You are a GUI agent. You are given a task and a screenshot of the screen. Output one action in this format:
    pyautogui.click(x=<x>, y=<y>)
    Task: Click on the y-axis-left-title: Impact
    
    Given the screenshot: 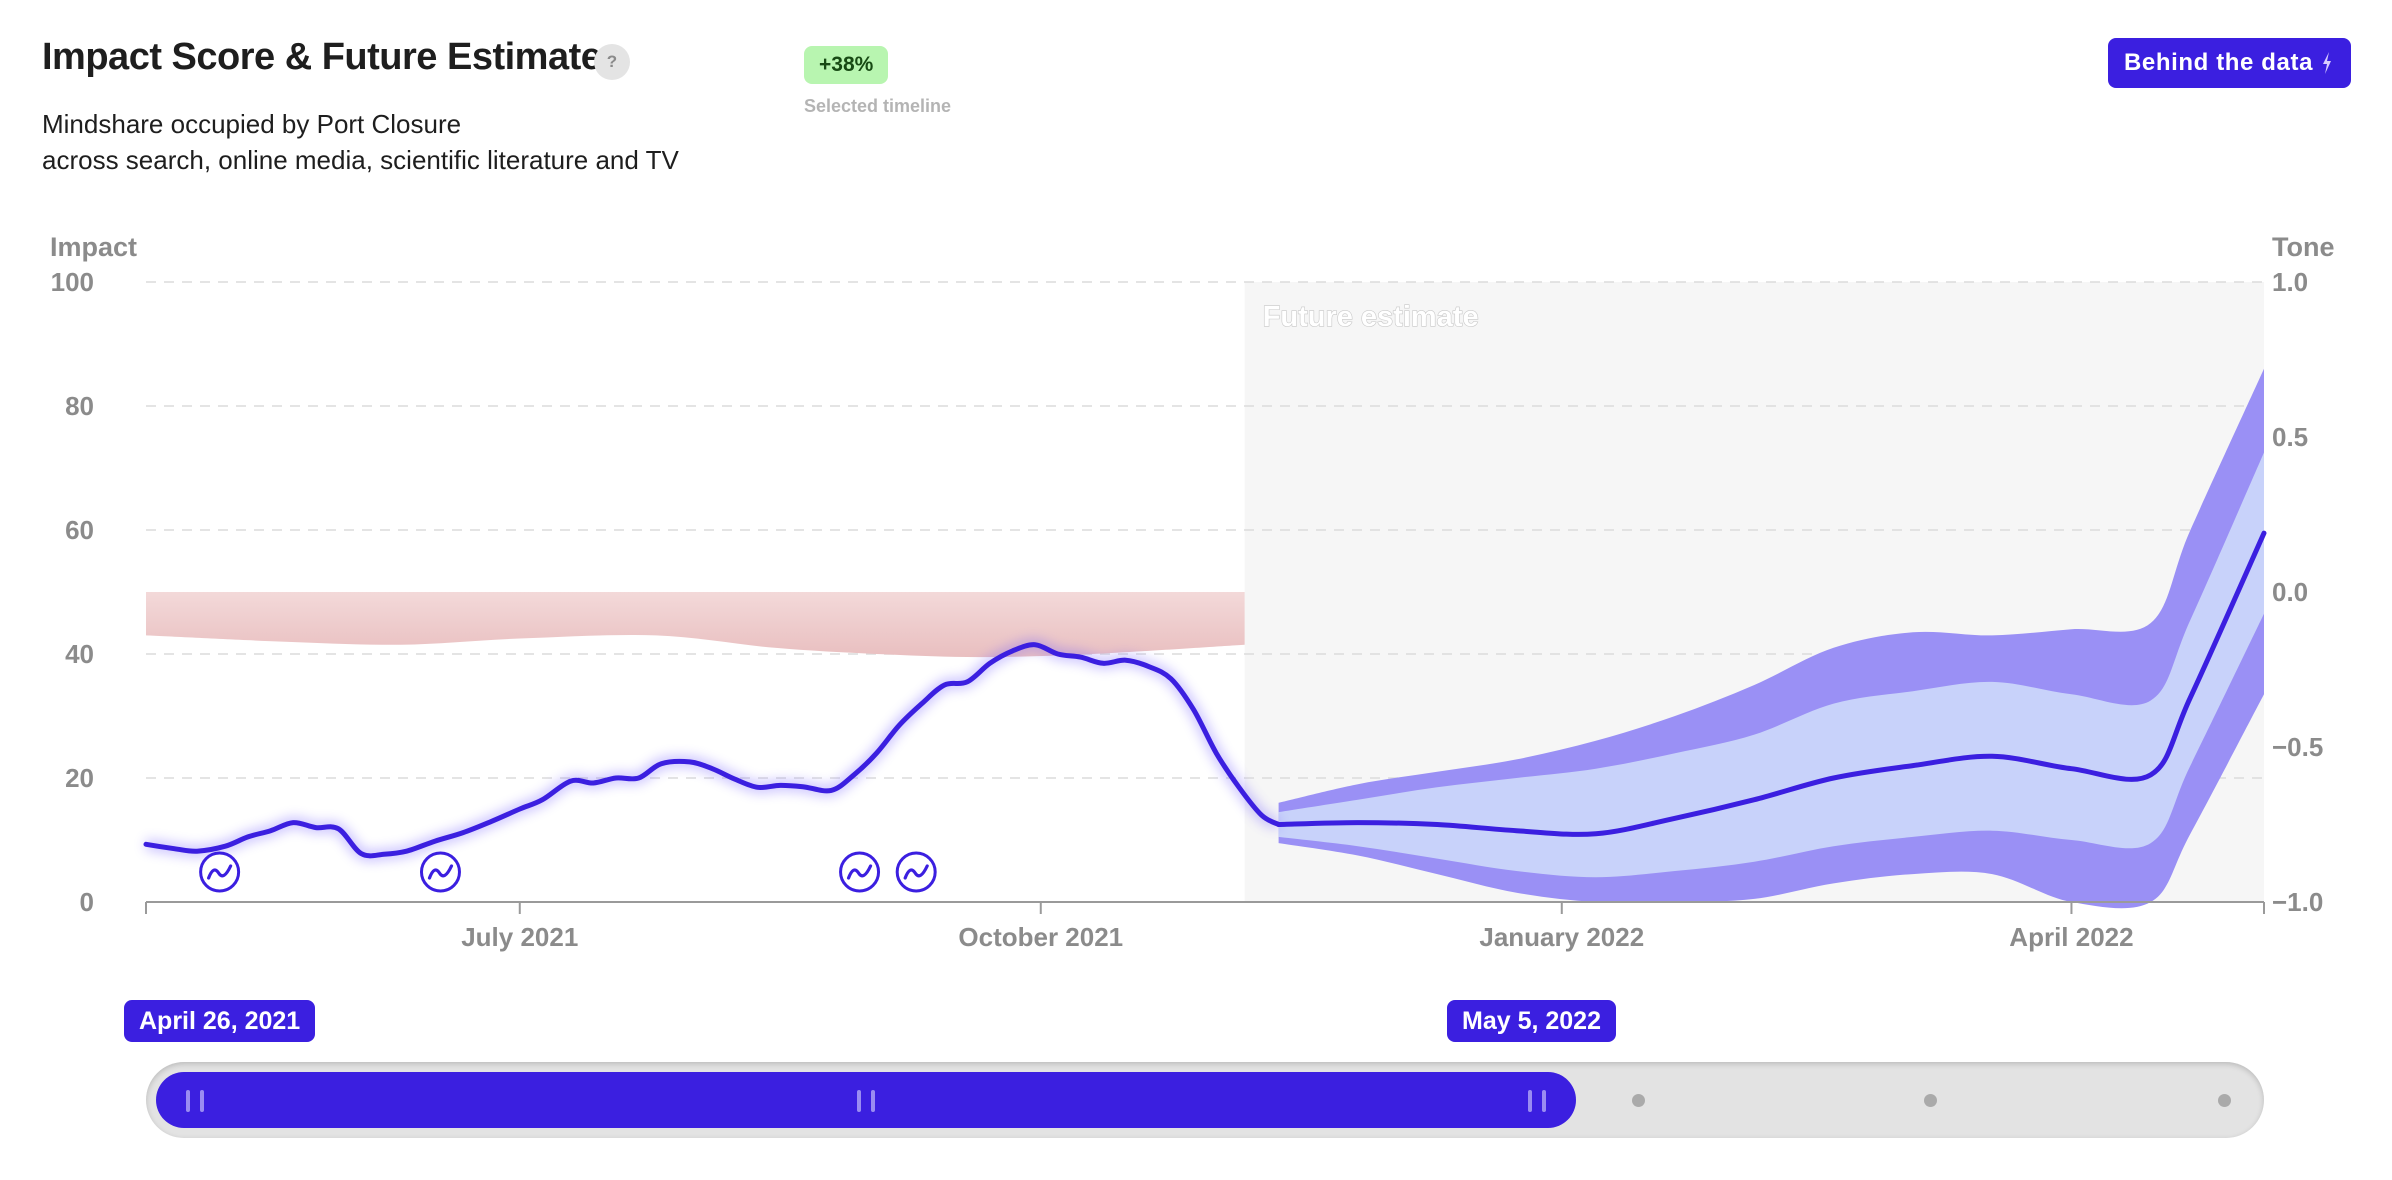 What is the action you would take?
    pyautogui.click(x=94, y=247)
    